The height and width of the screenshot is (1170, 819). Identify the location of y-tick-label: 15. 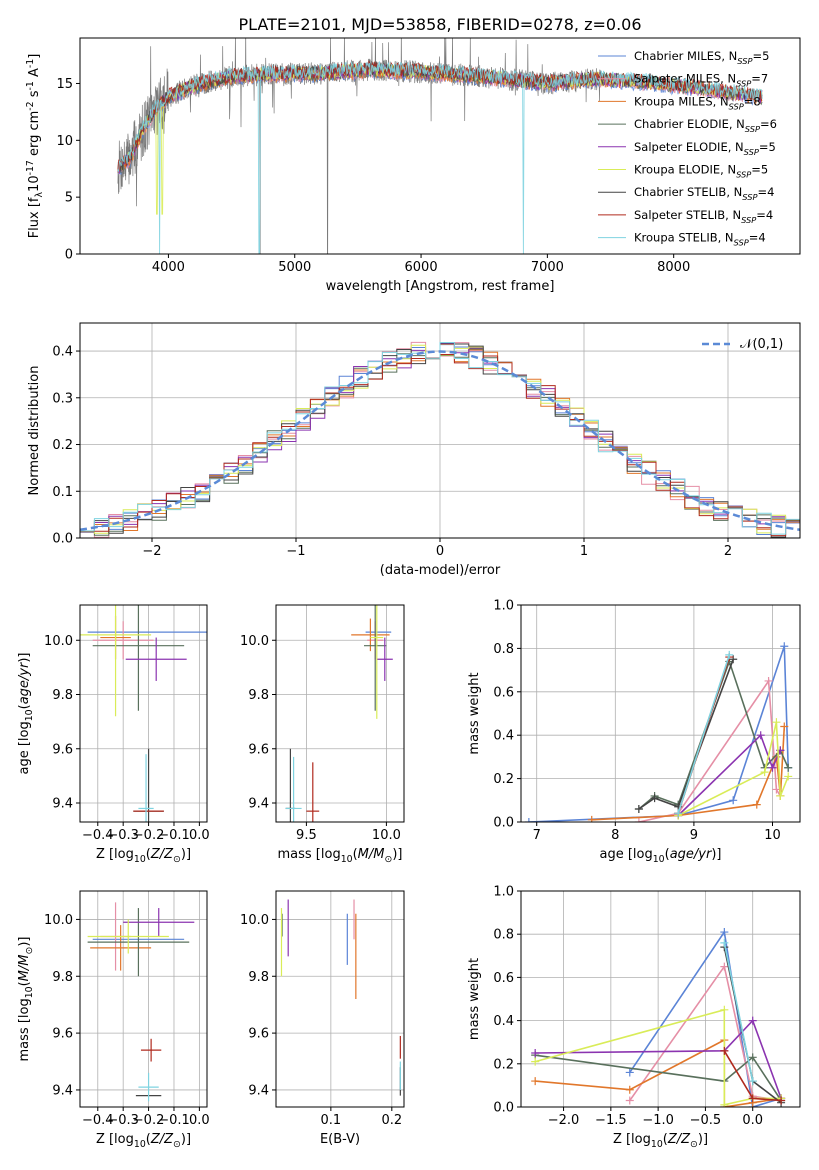
(64, 84).